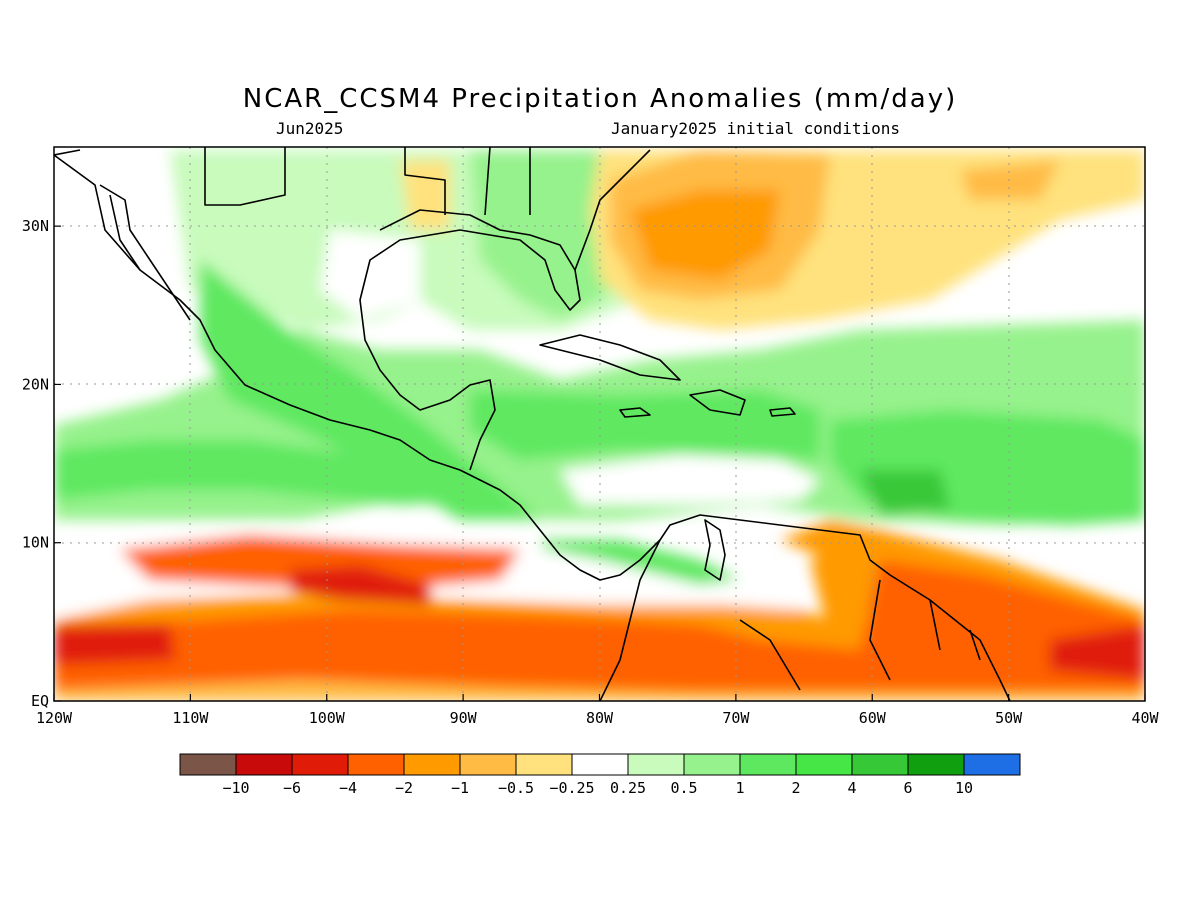  I want to click on colorbar-label: 0.5, so click(683, 788).